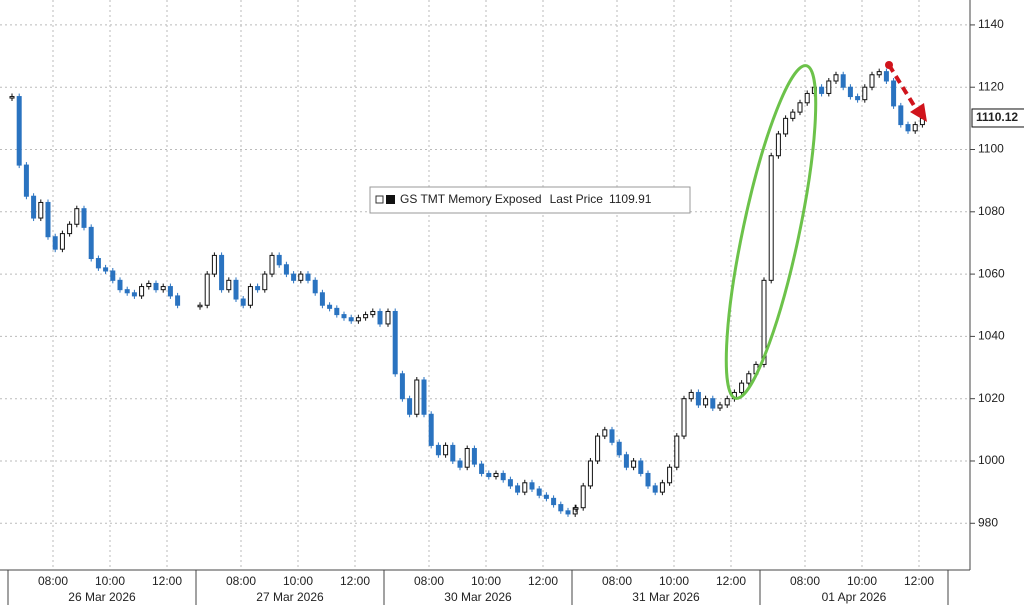 The width and height of the screenshot is (1024, 610). What do you see at coordinates (991, 24) in the screenshot?
I see `y-tick-label: 1140` at bounding box center [991, 24].